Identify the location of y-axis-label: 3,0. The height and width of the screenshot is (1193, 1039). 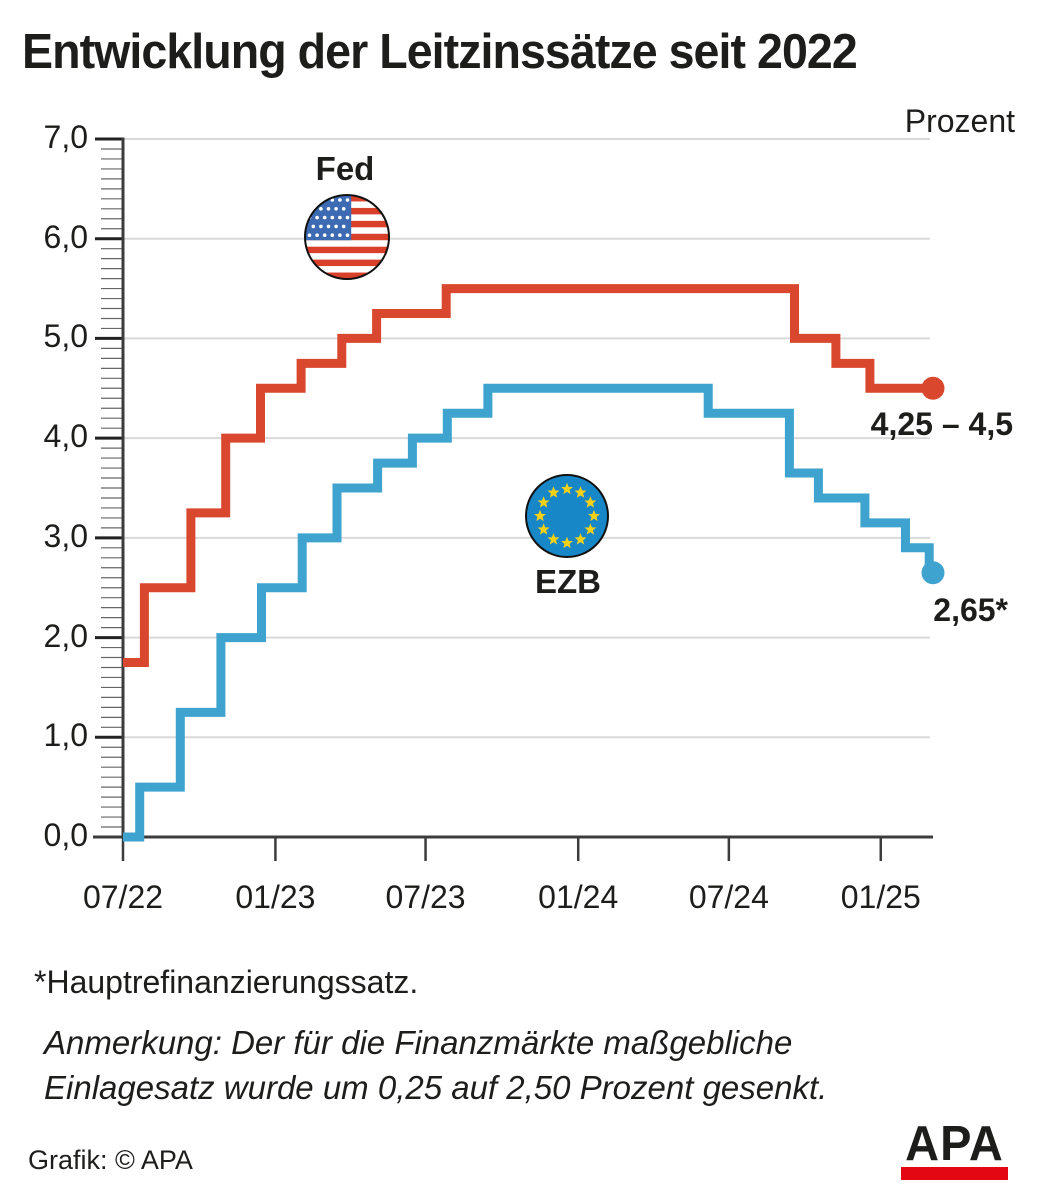
(65, 535).